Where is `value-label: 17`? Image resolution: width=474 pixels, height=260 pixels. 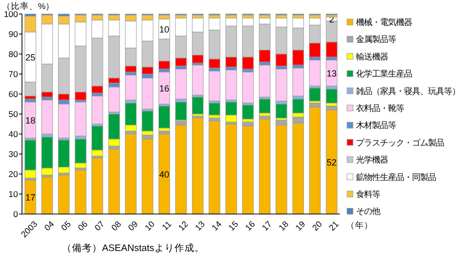
value-label: 17 is located at coordinates (30, 197).